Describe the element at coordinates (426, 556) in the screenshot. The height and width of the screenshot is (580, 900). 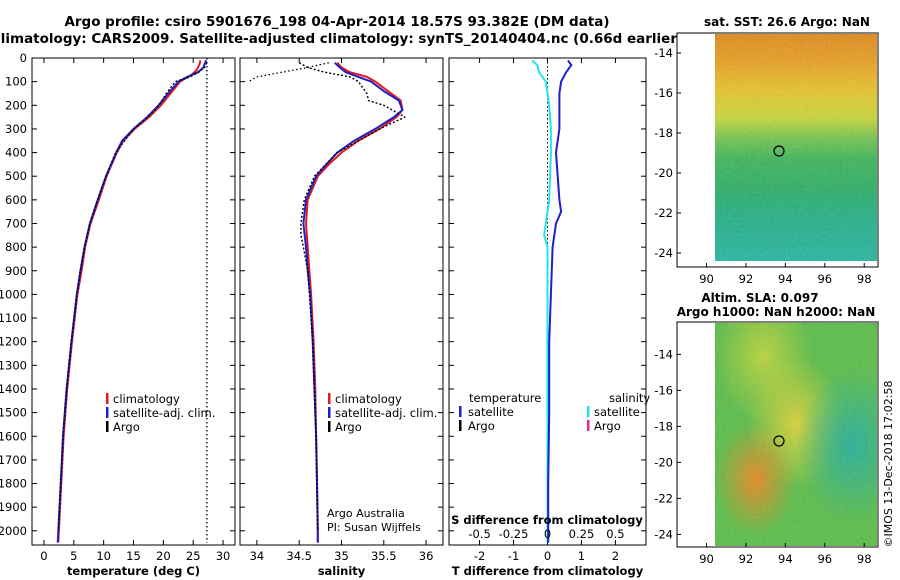
I see `salinity-xtick-label: 36` at that location.